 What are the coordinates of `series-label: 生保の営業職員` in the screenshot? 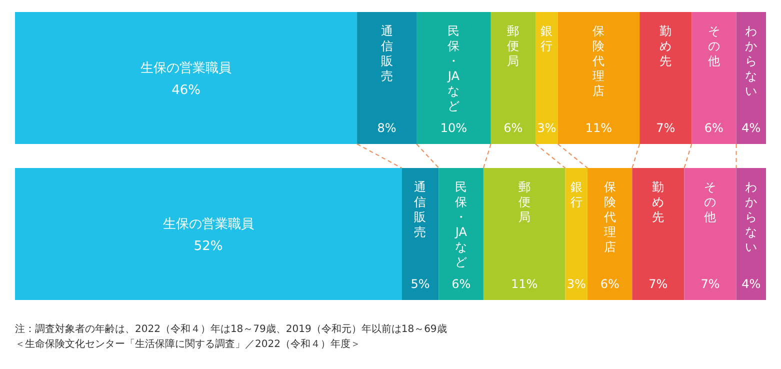 It's located at (186, 68).